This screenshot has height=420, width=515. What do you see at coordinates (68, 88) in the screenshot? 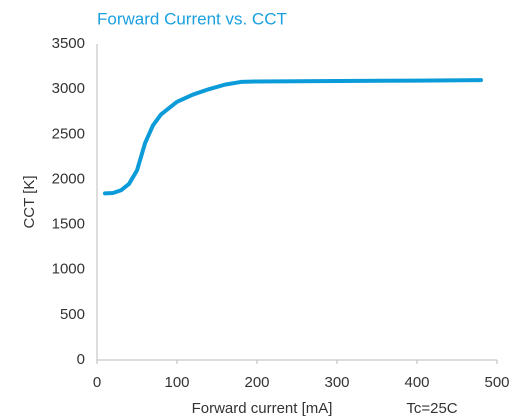
I see `y-tick-label: 3000` at bounding box center [68, 88].